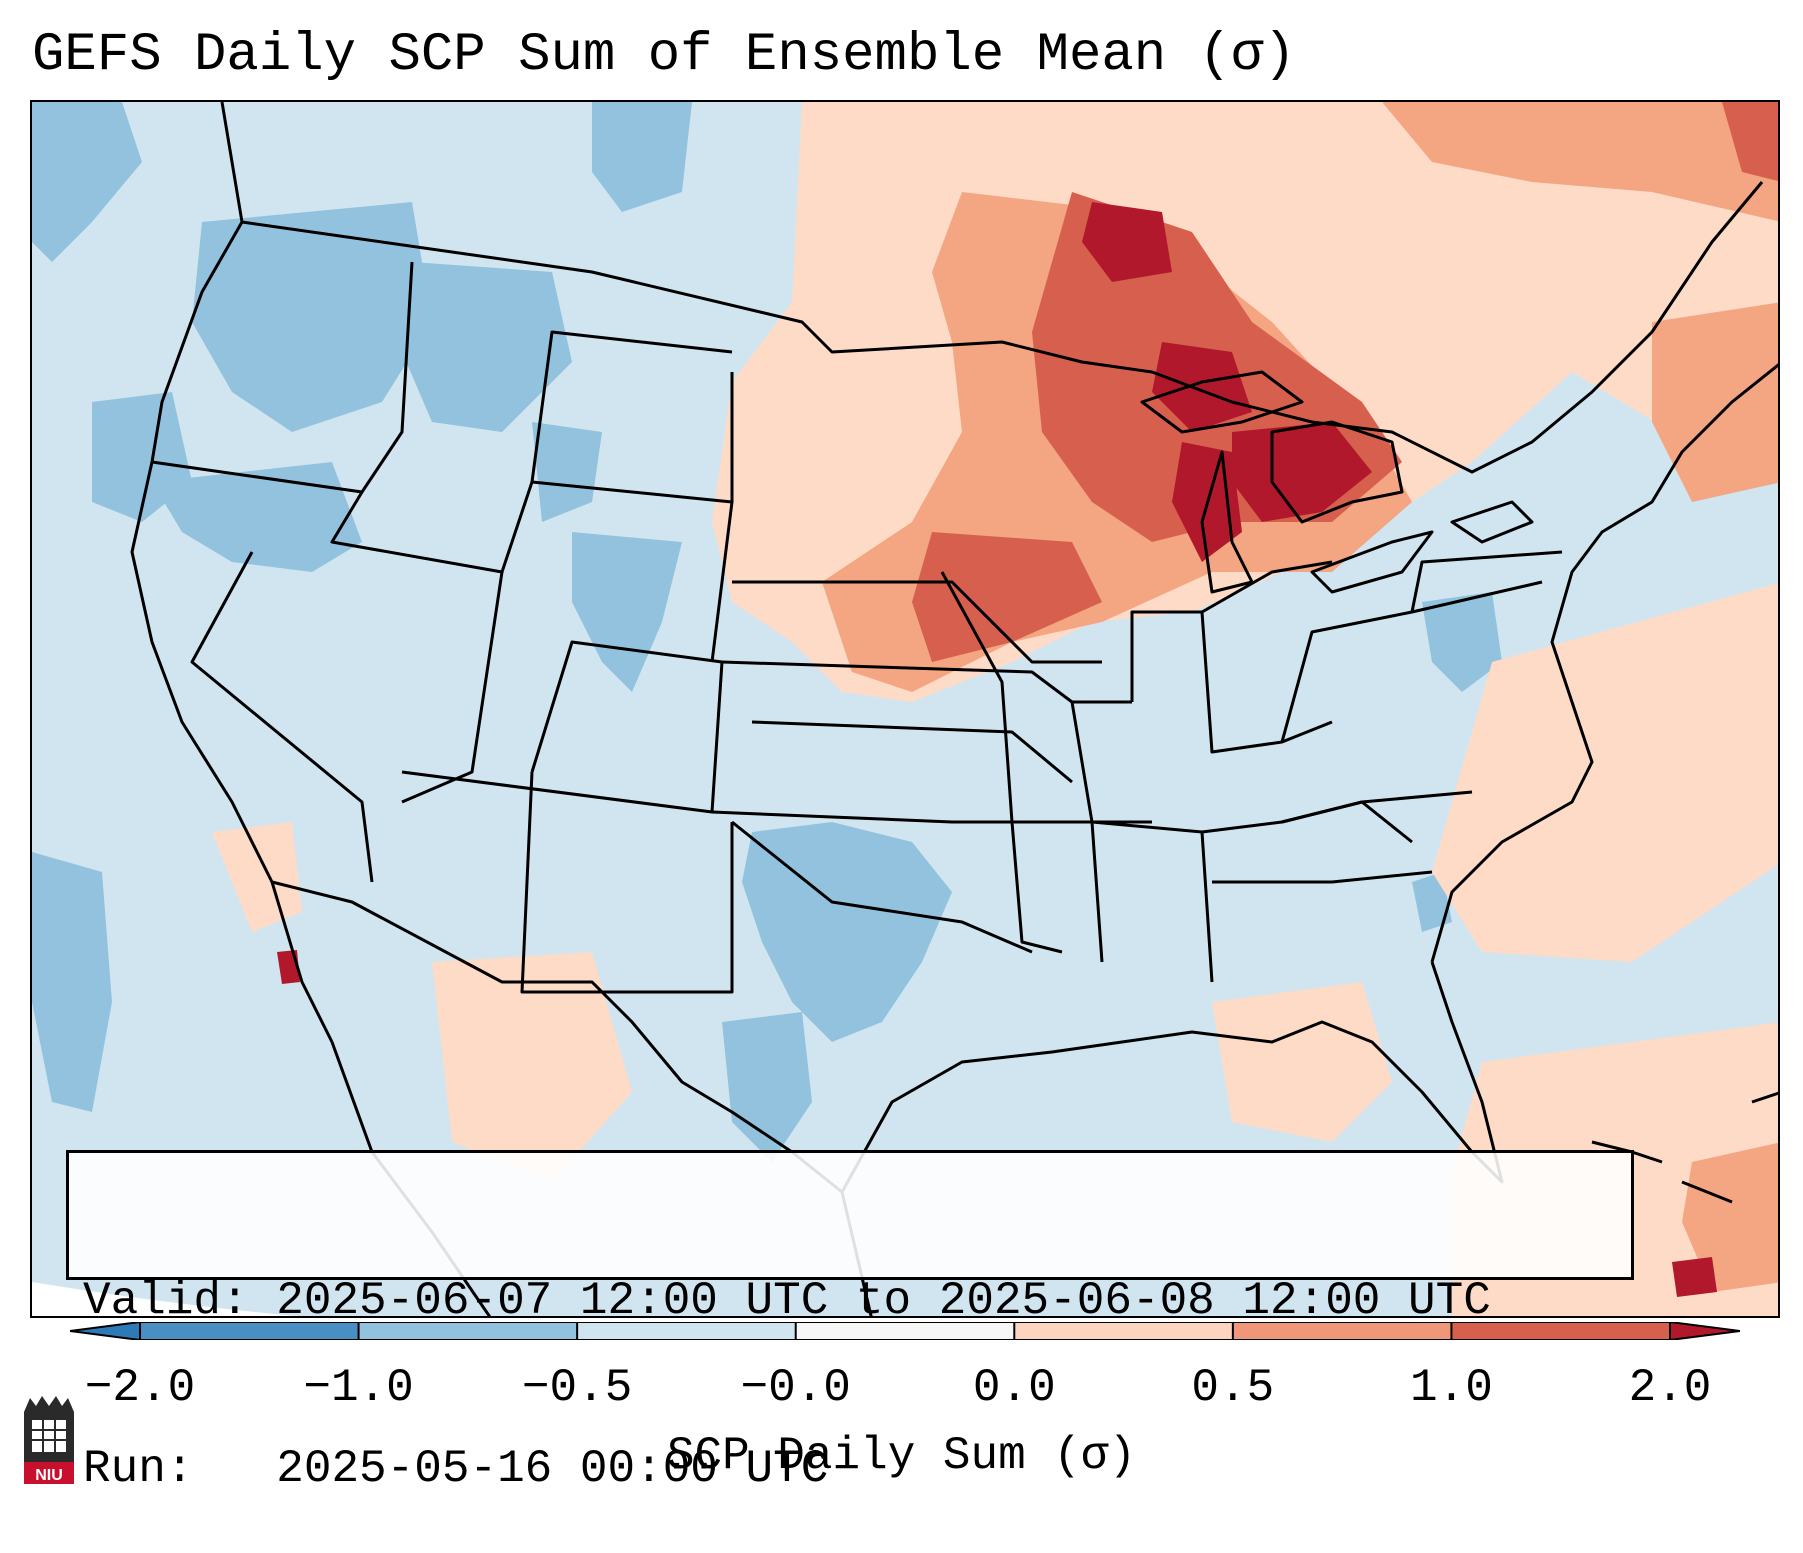  I want to click on colorbar-extend-max, so click(1705, 1331).